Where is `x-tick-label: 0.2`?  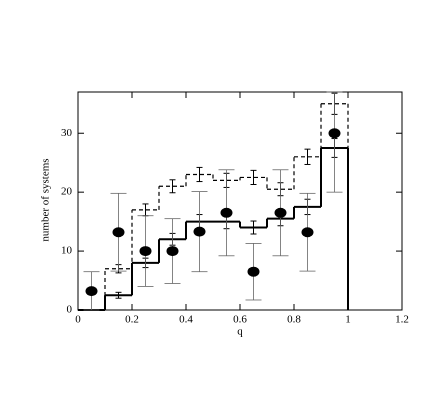 x-tick-label: 0.2 is located at coordinates (132, 320).